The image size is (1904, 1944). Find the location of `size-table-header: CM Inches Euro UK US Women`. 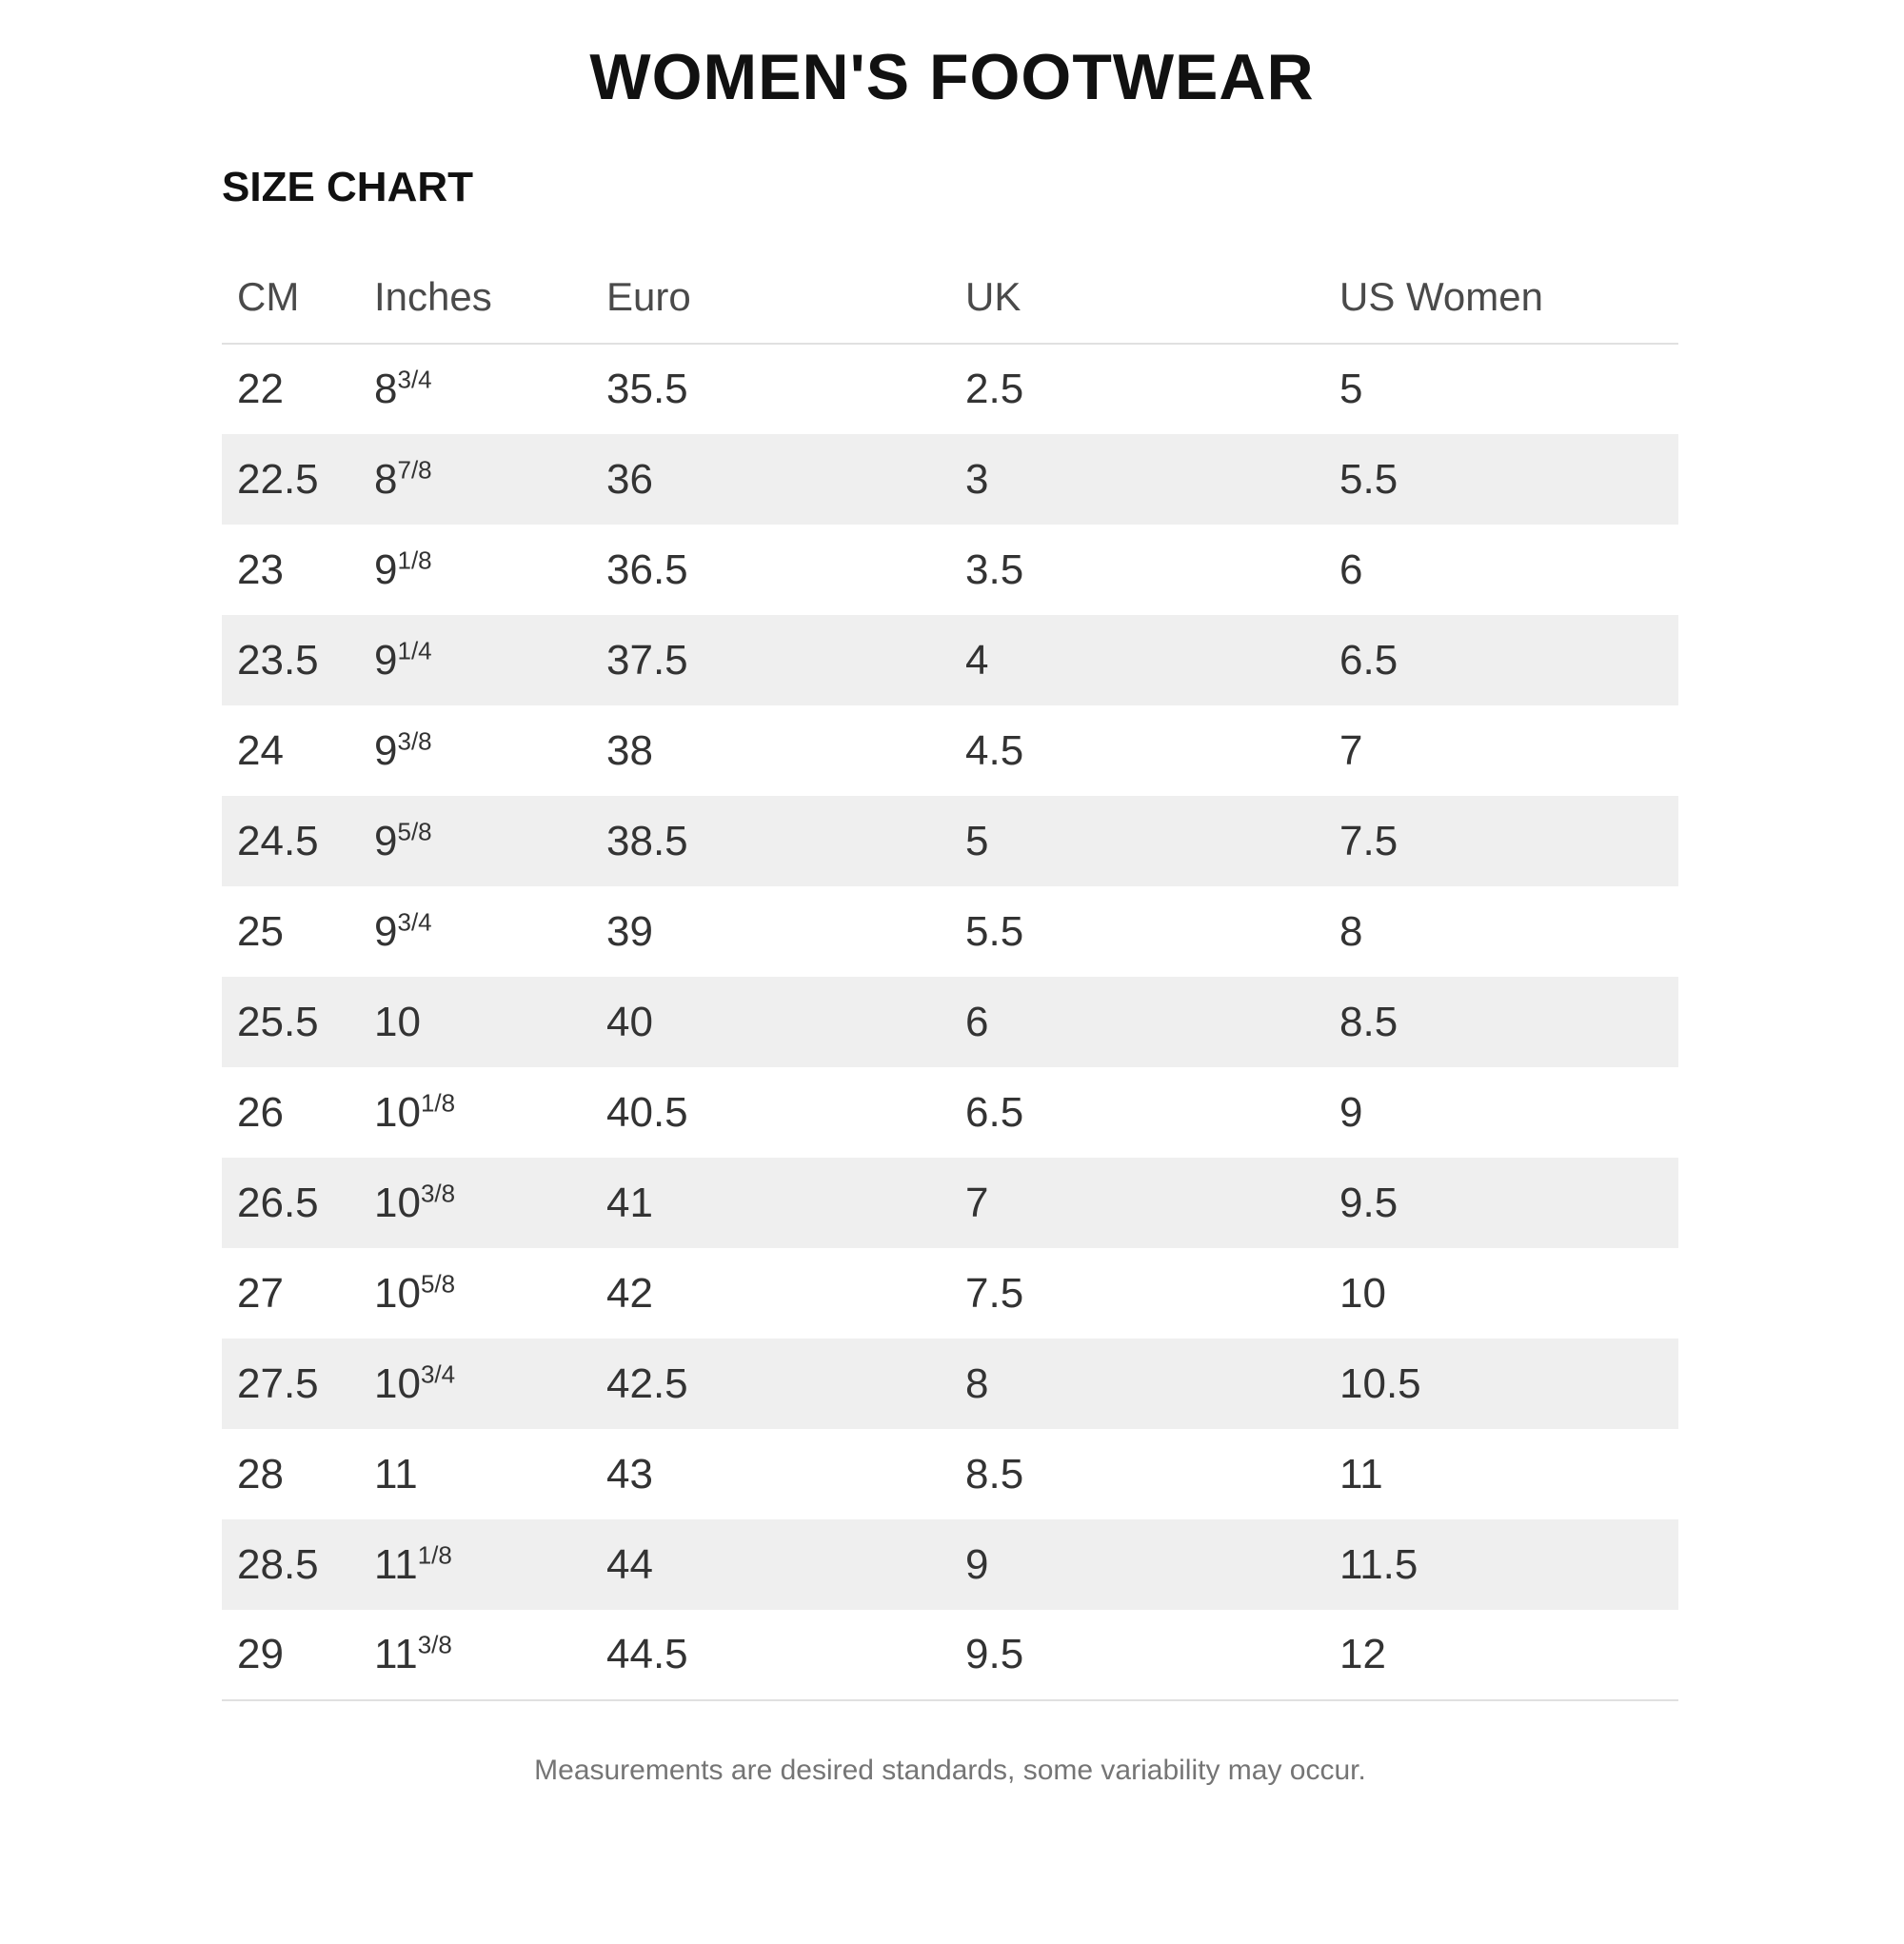

size-table-header: CM Inches Euro UK US Women is located at coordinates (950, 298).